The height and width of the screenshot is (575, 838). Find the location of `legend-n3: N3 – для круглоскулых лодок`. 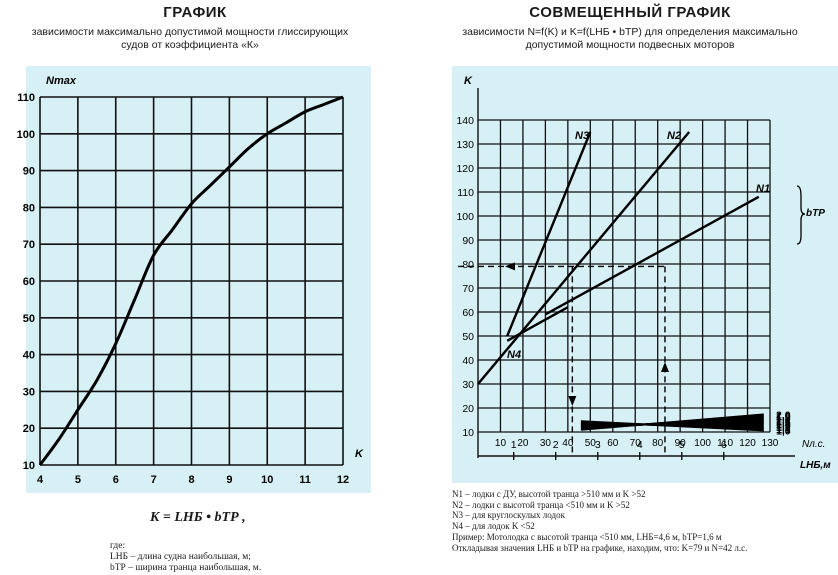

legend-n3: N3 – для круглоскулых лодок is located at coordinates (508, 515).